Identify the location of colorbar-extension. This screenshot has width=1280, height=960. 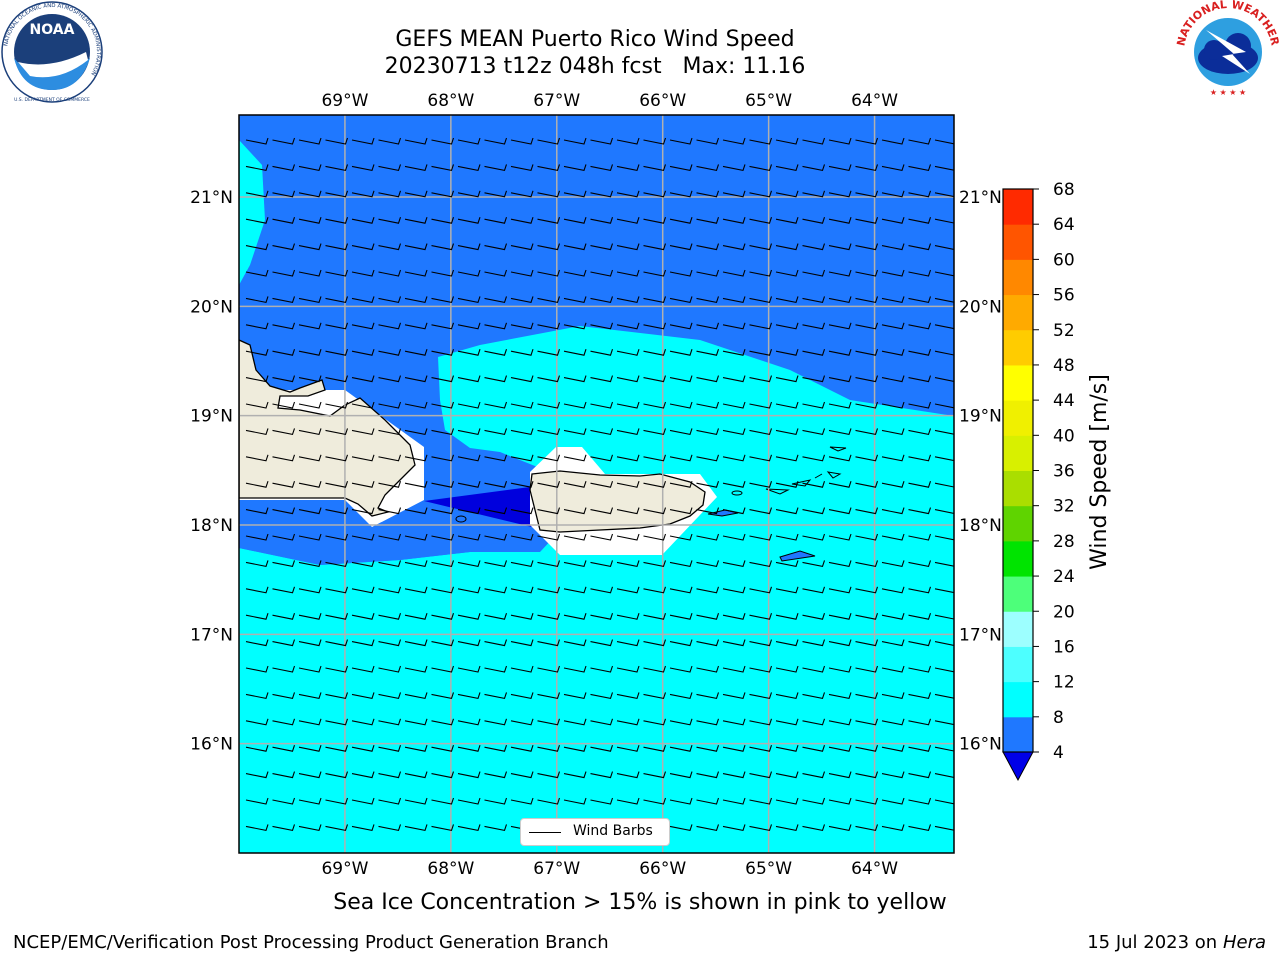
(1018, 766).